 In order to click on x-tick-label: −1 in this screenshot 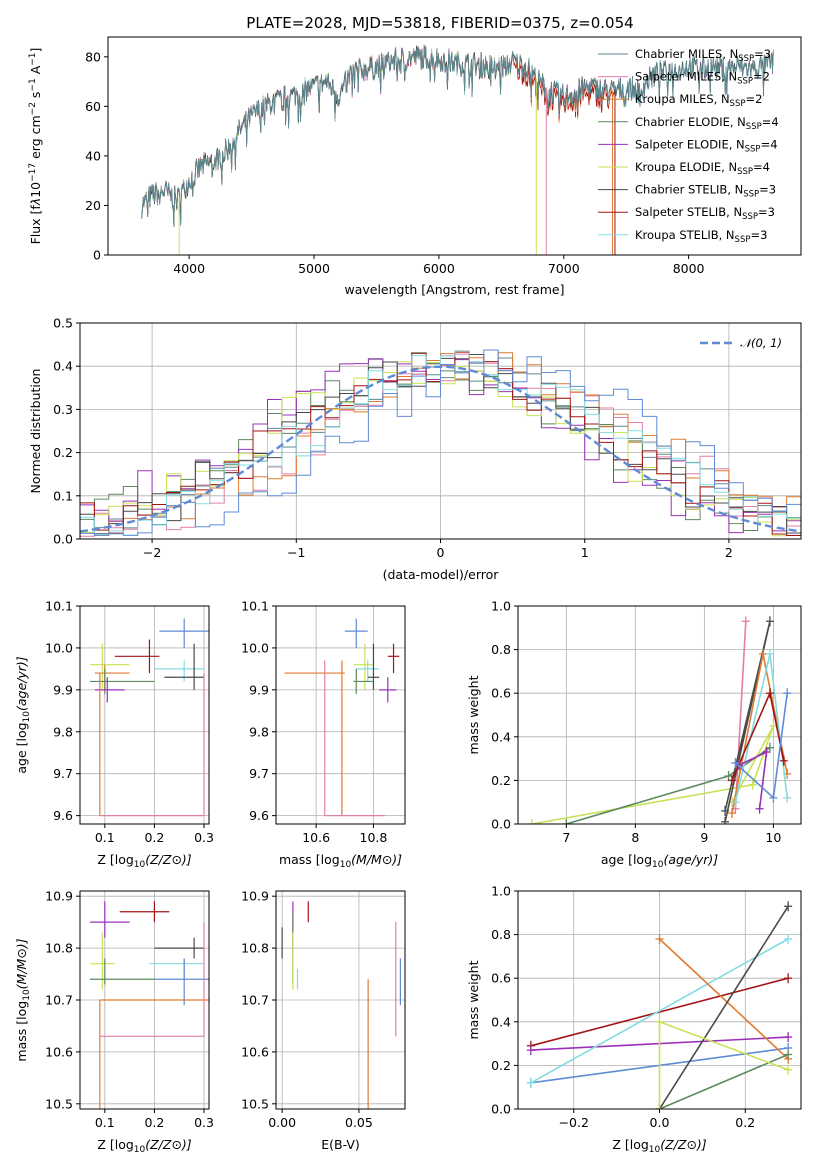, I will do `click(296, 552)`.